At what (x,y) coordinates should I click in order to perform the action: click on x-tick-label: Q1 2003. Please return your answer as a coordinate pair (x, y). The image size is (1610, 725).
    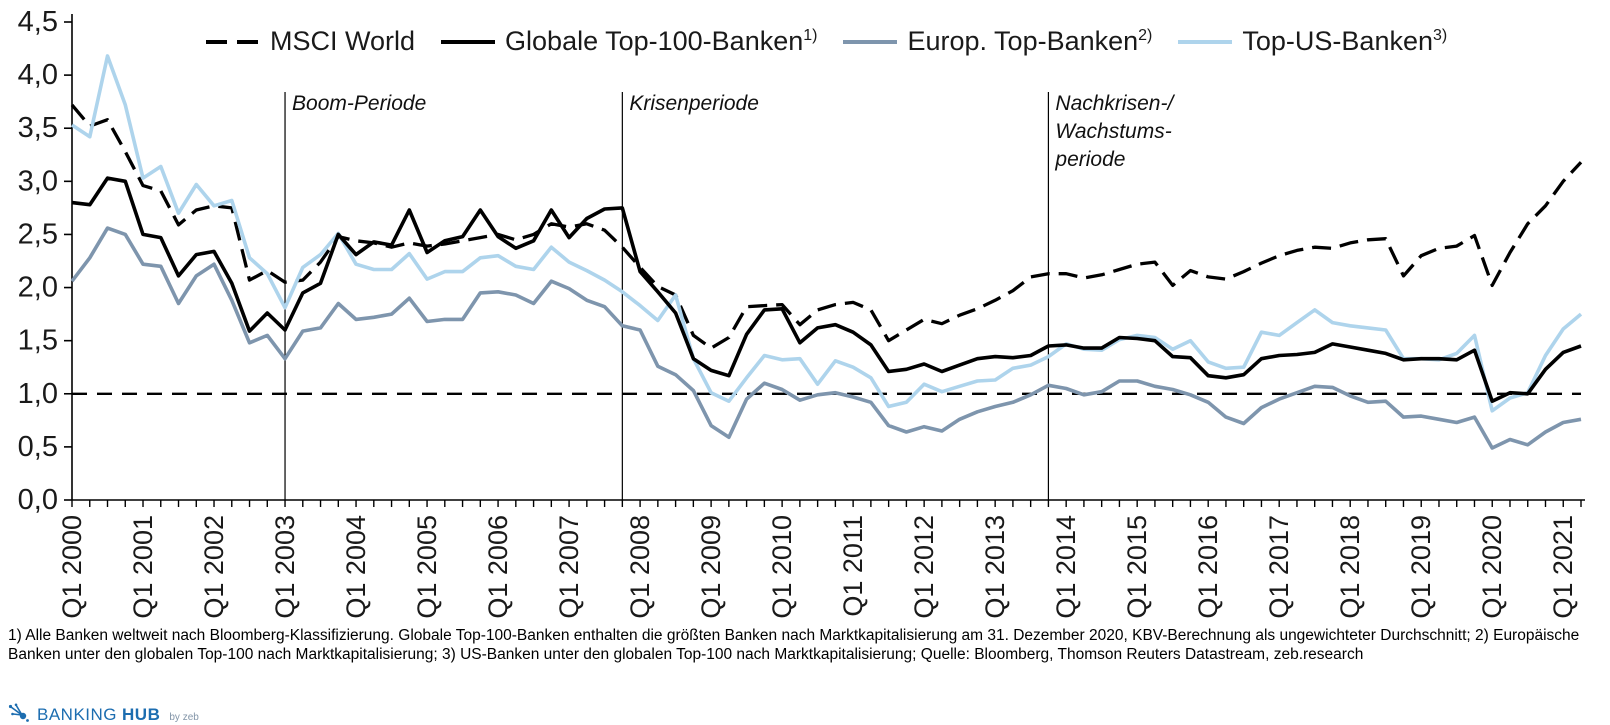
    Looking at the image, I should click on (285, 567).